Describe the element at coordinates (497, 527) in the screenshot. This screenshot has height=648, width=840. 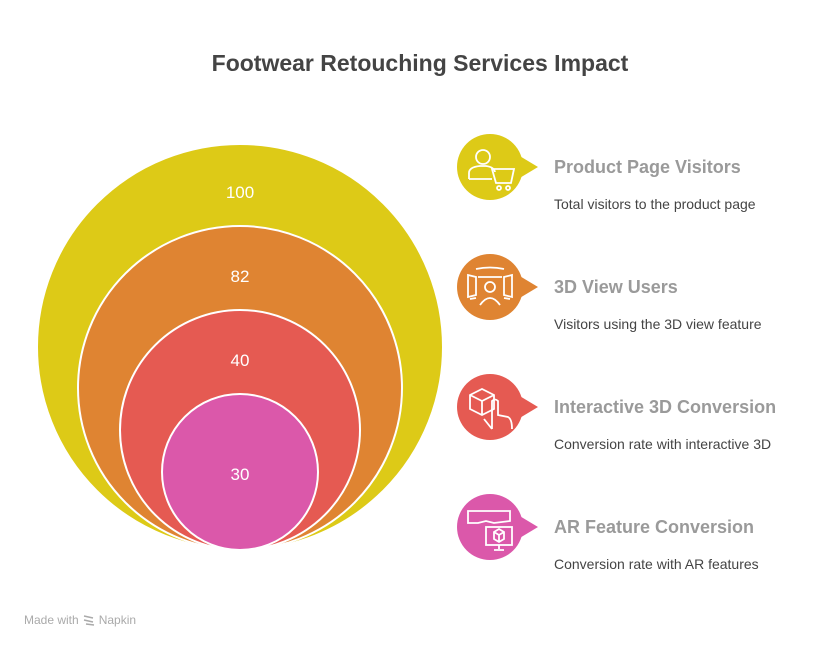
I see `ar-headset-icon` at that location.